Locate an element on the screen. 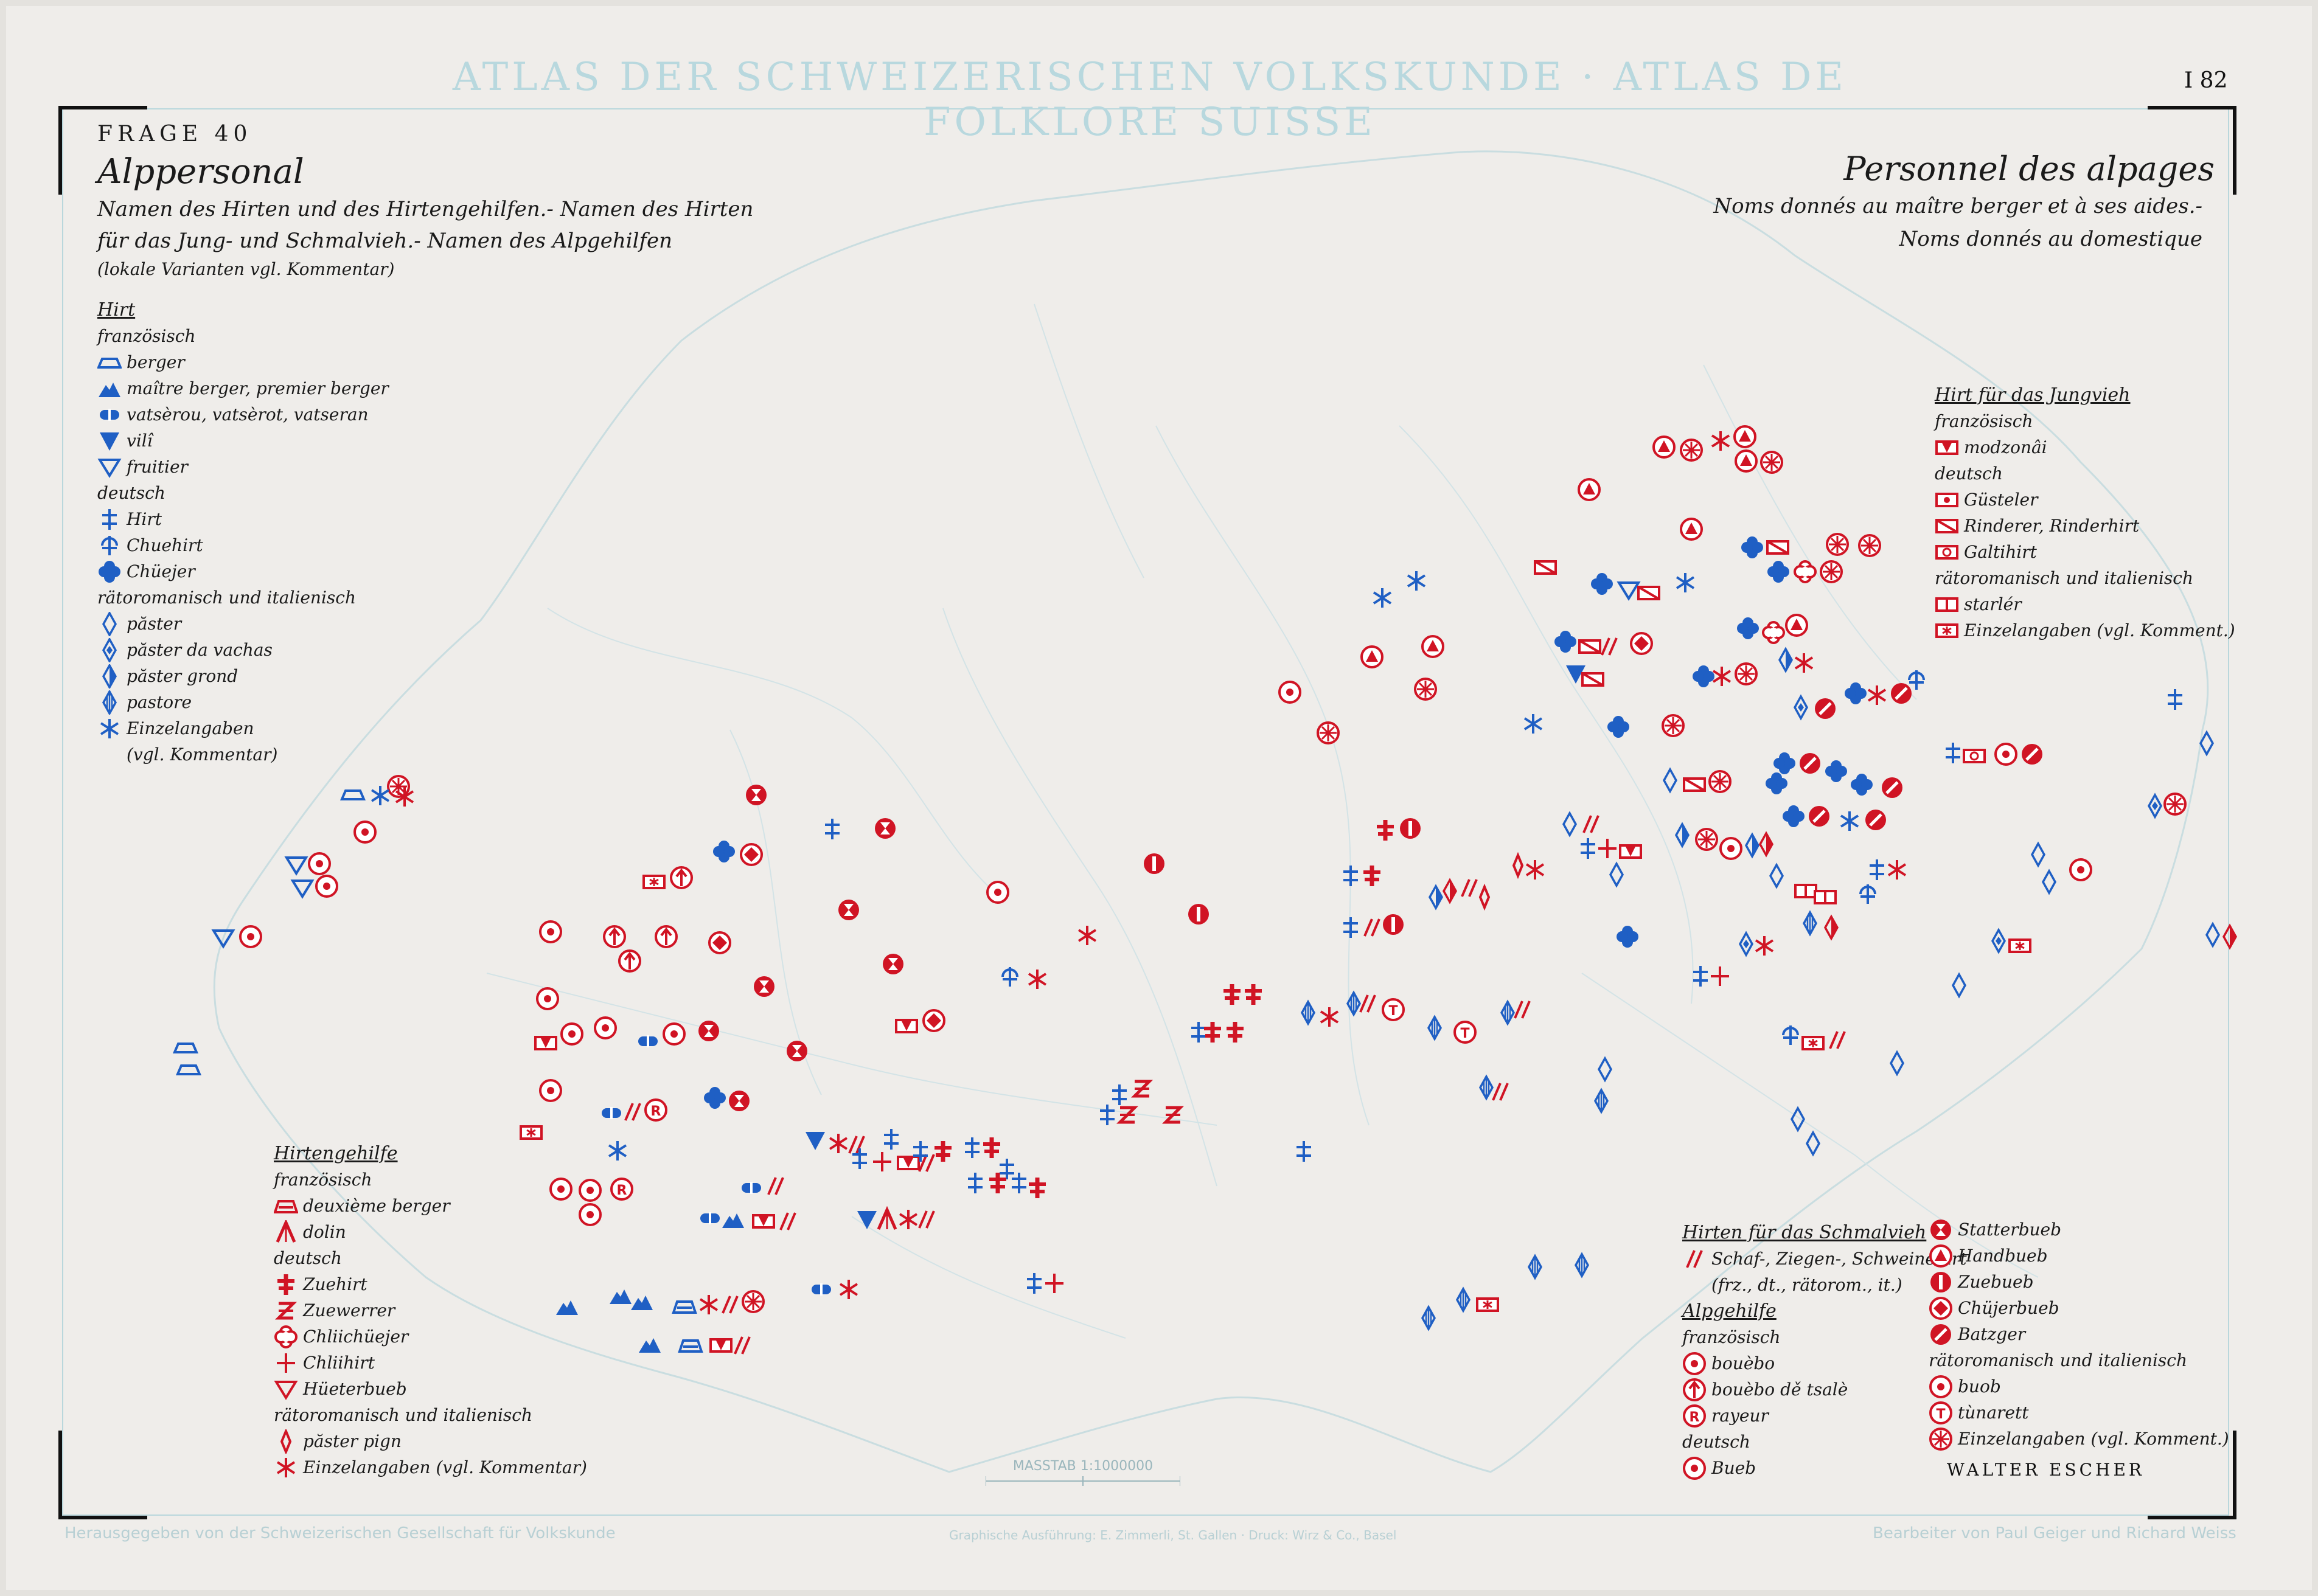  scallop-circle-marker is located at coordinates (1773, 632).